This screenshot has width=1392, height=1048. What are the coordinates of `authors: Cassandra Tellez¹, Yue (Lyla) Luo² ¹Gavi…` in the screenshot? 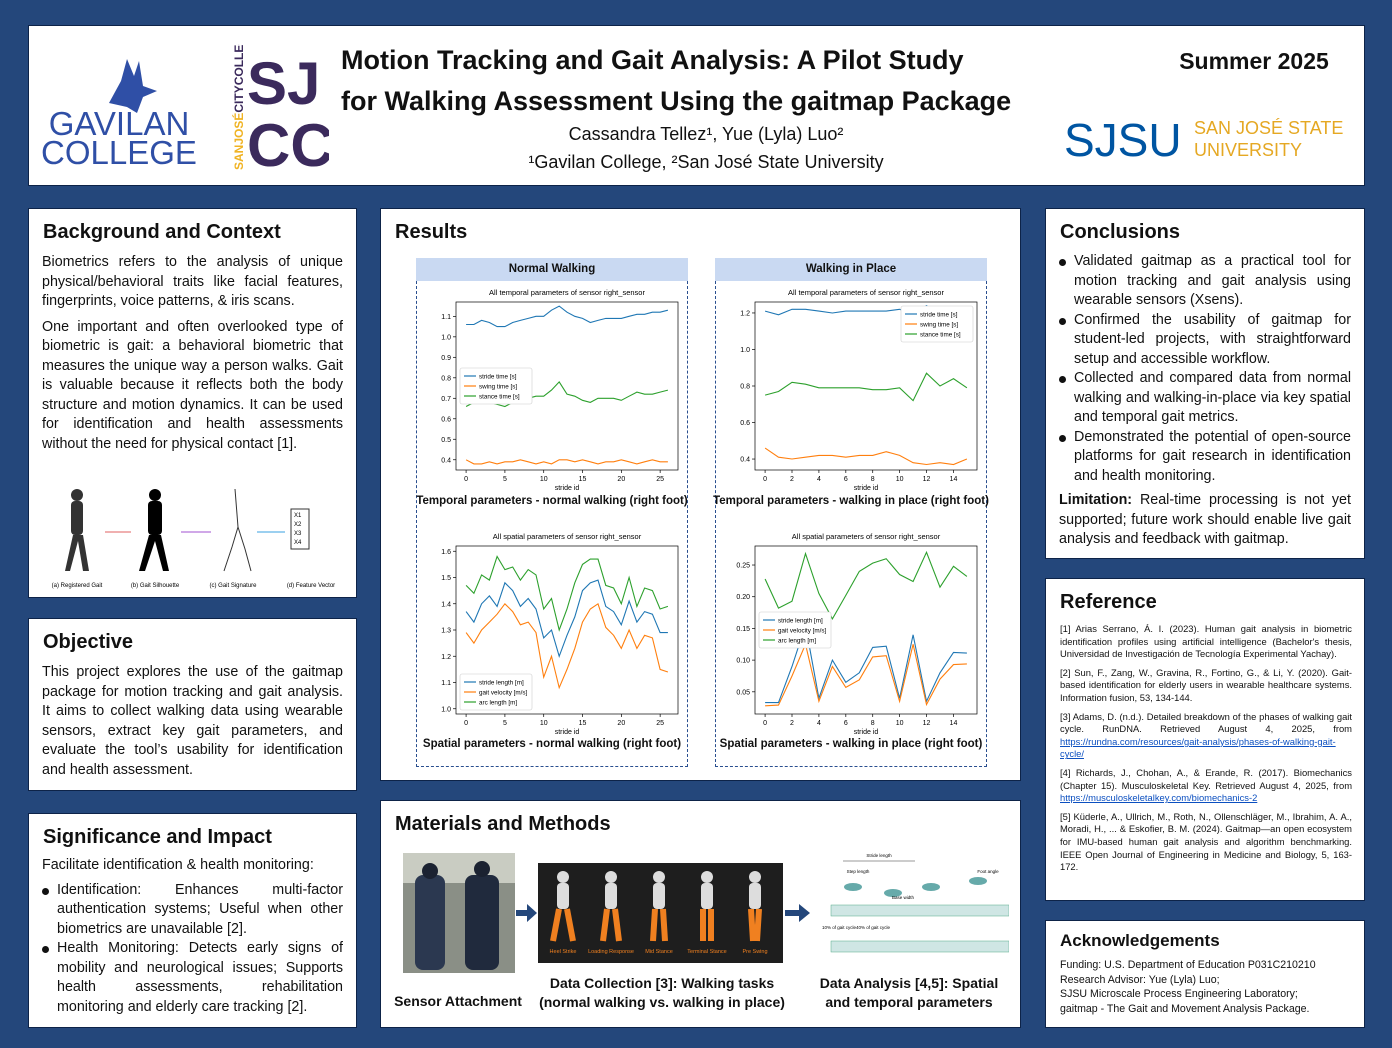 It's located at (706, 148).